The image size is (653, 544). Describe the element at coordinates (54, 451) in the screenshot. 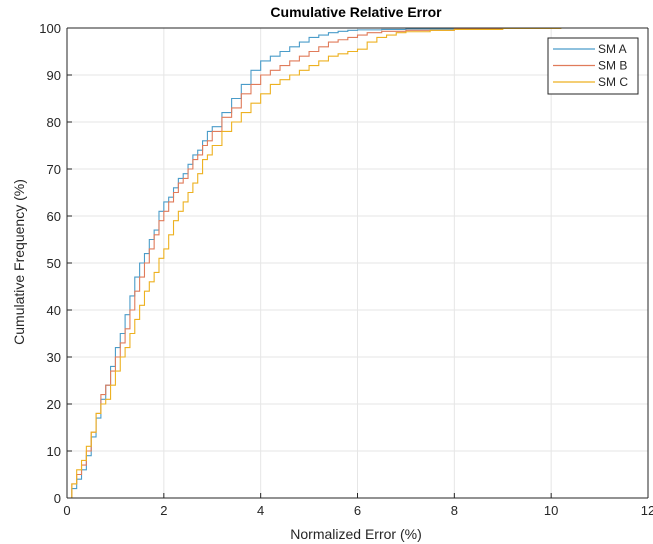

I see `y-tick-label: 10` at that location.